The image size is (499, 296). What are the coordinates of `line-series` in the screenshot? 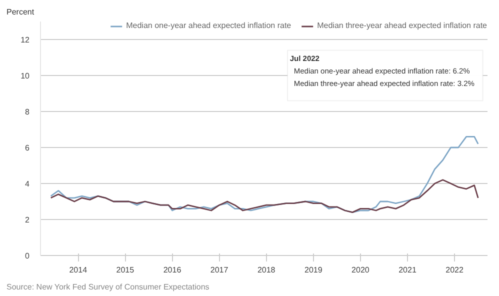 It's located at (264, 196).